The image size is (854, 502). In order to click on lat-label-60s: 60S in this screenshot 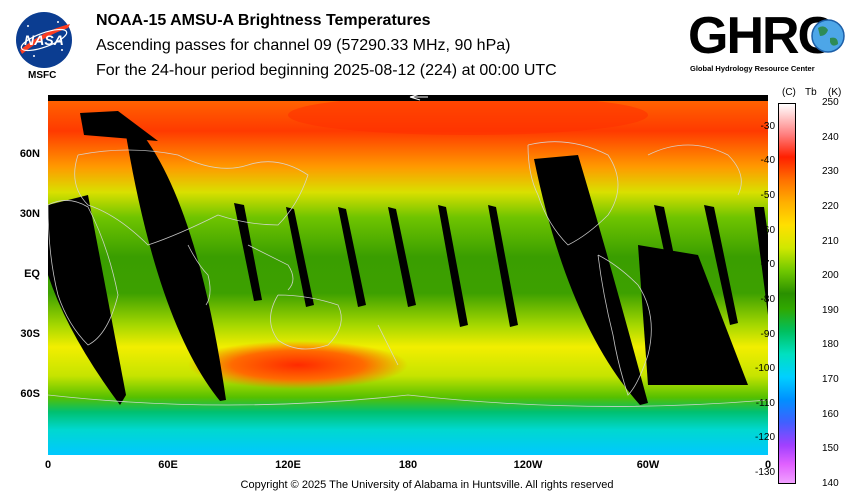, I will do `click(30, 394)`.